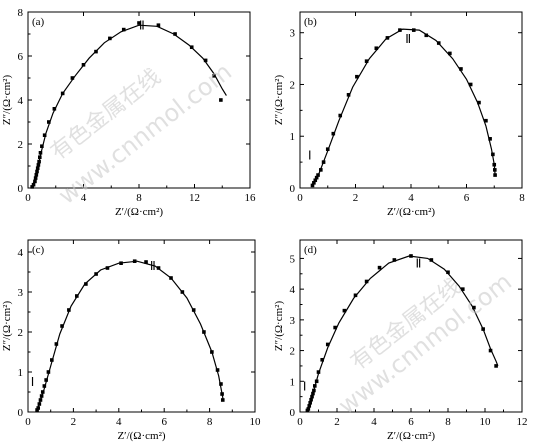 The height and width of the screenshot is (447, 536). I want to click on panel-label: (a), so click(38, 22).